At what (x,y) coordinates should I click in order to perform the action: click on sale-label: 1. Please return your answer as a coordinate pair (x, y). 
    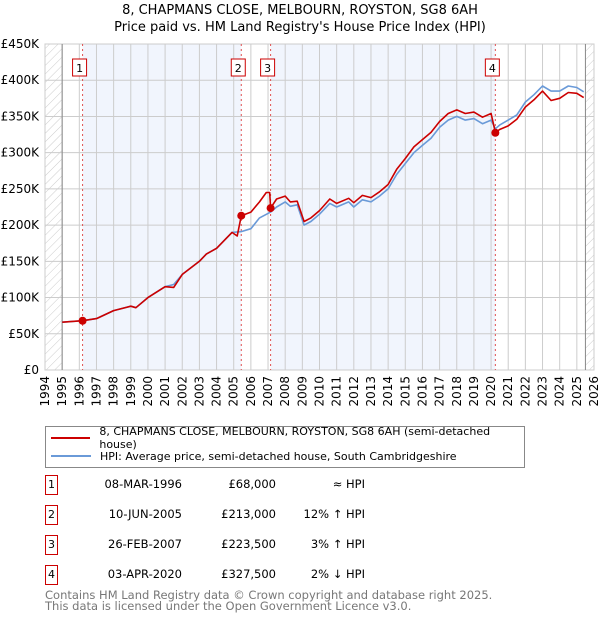
    Looking at the image, I should click on (79, 68).